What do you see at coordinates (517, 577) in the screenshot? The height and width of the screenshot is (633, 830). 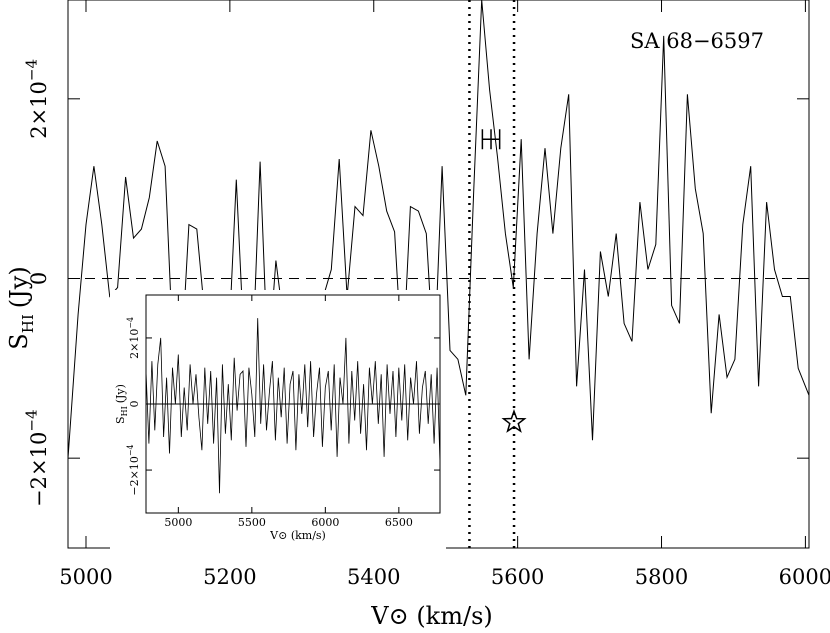 I see `x-tick-label: 5600` at bounding box center [517, 577].